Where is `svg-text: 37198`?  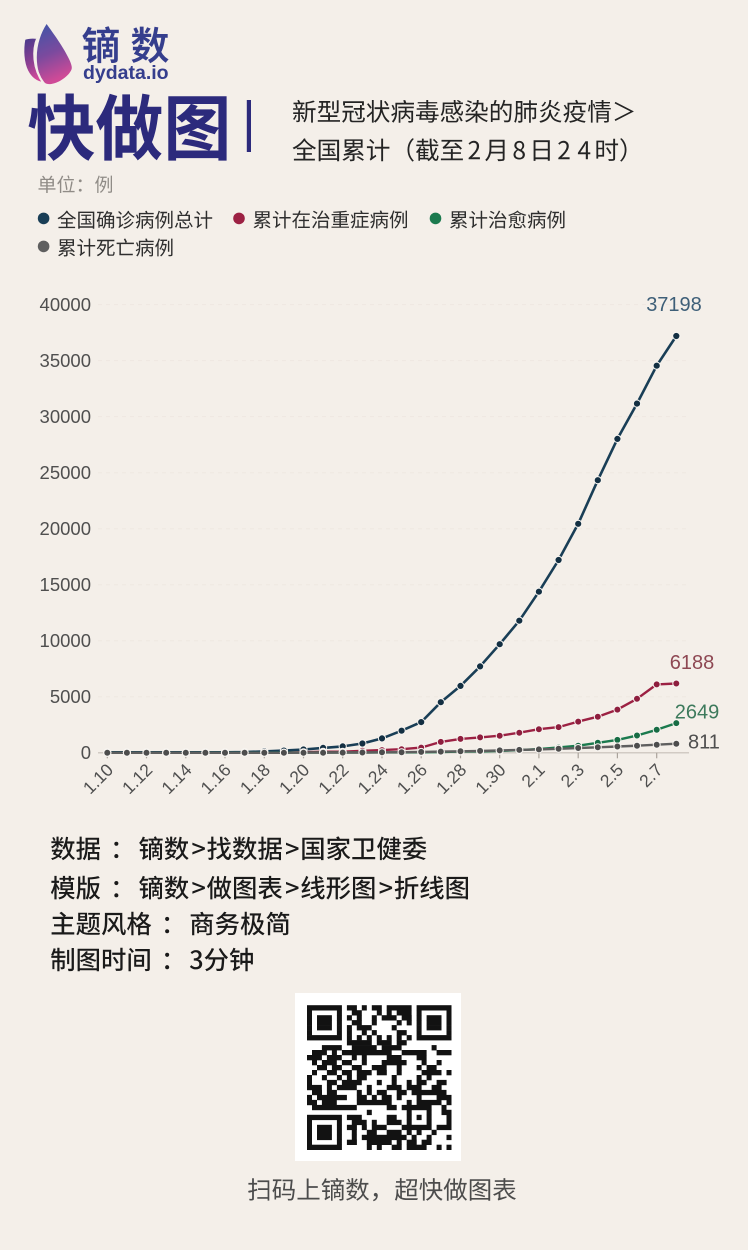
svg-text: 37198 is located at coordinates (674, 305).